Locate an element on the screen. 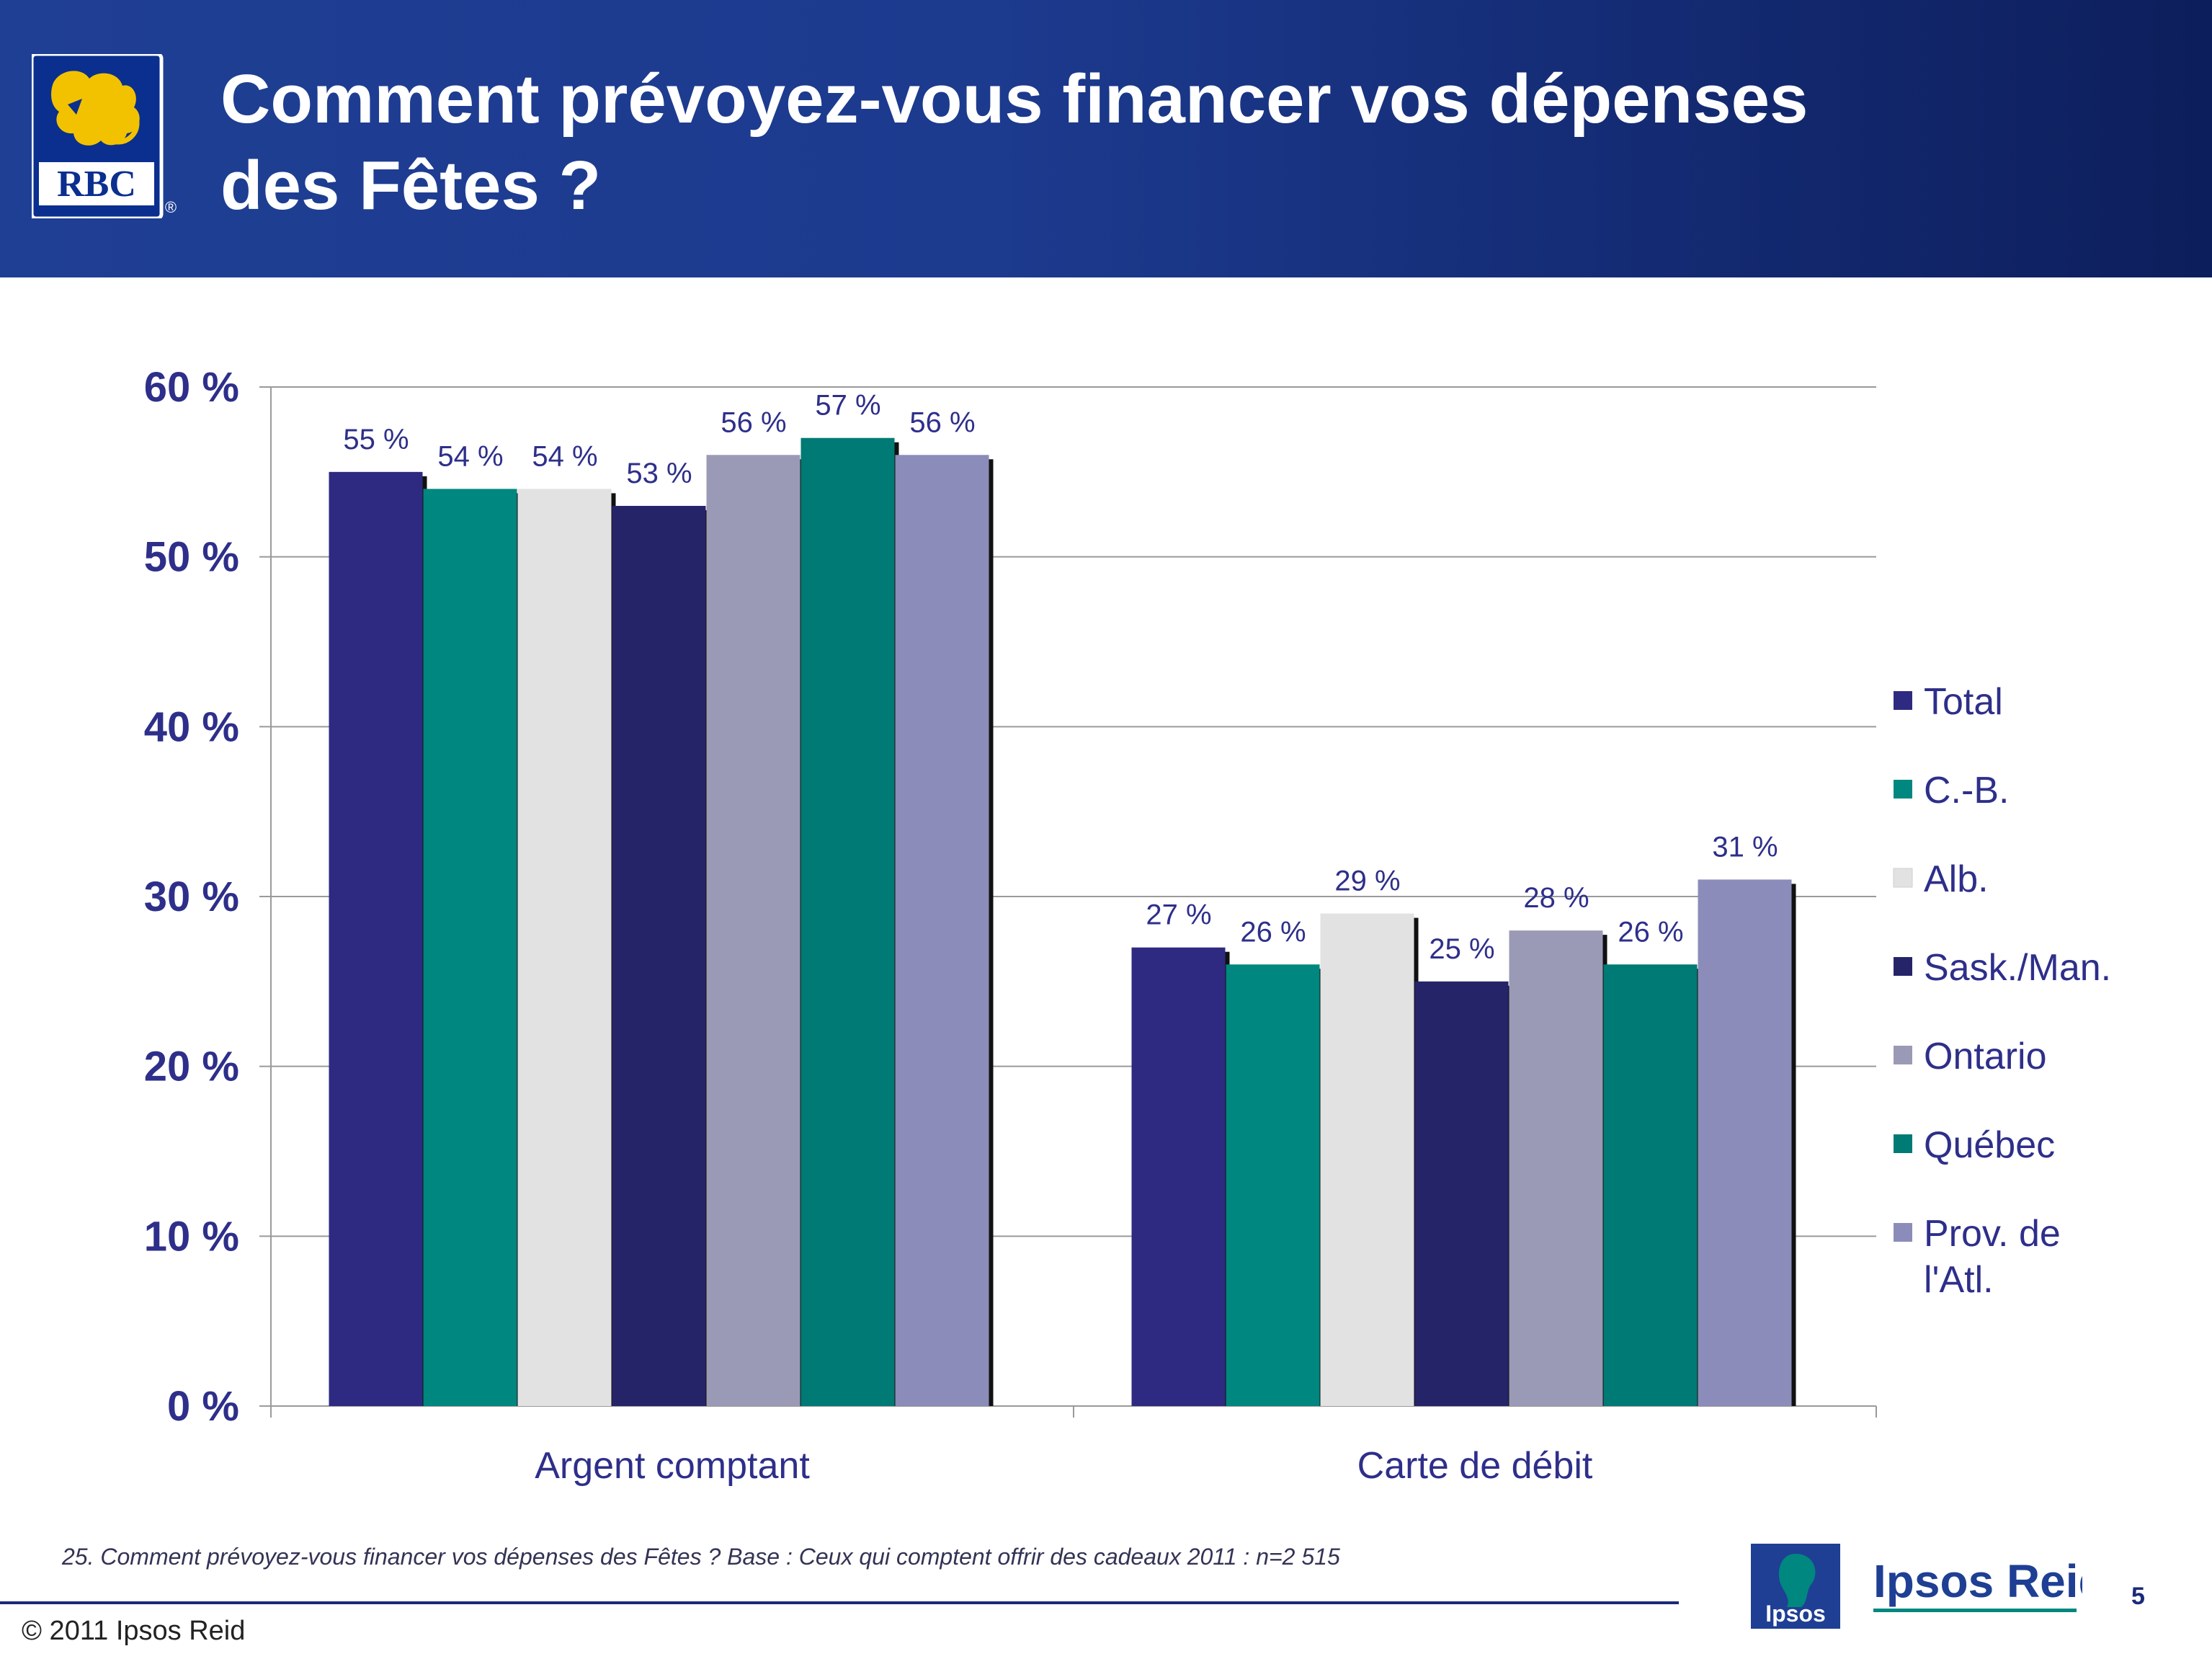 The width and height of the screenshot is (2212, 1659). y-tick-label: 50 % is located at coordinates (191, 557).